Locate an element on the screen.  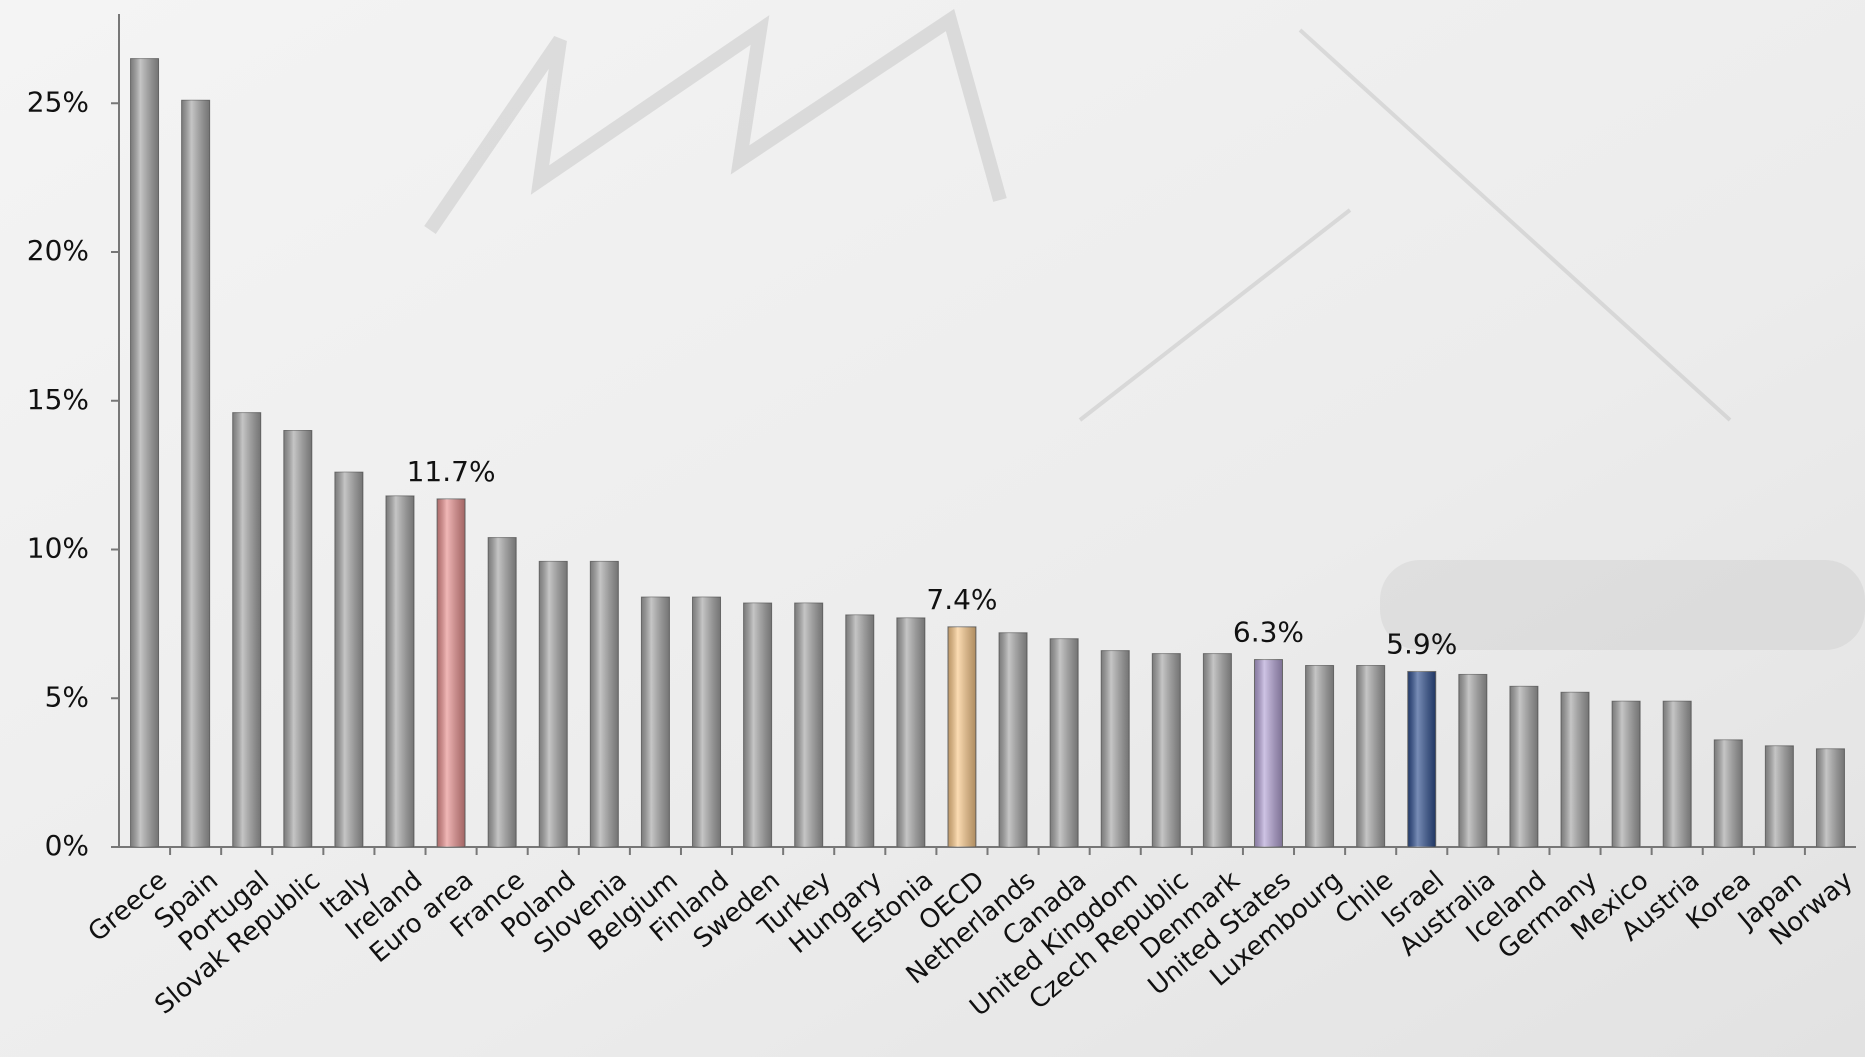
y-tick-label: 0% is located at coordinates (67, 845).